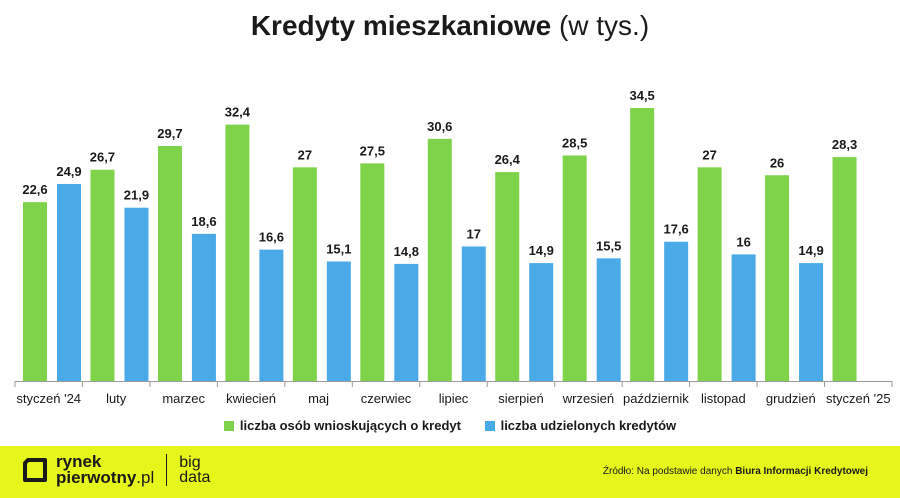 This screenshot has width=900, height=498. I want to click on data-label: 34,5, so click(641, 95).